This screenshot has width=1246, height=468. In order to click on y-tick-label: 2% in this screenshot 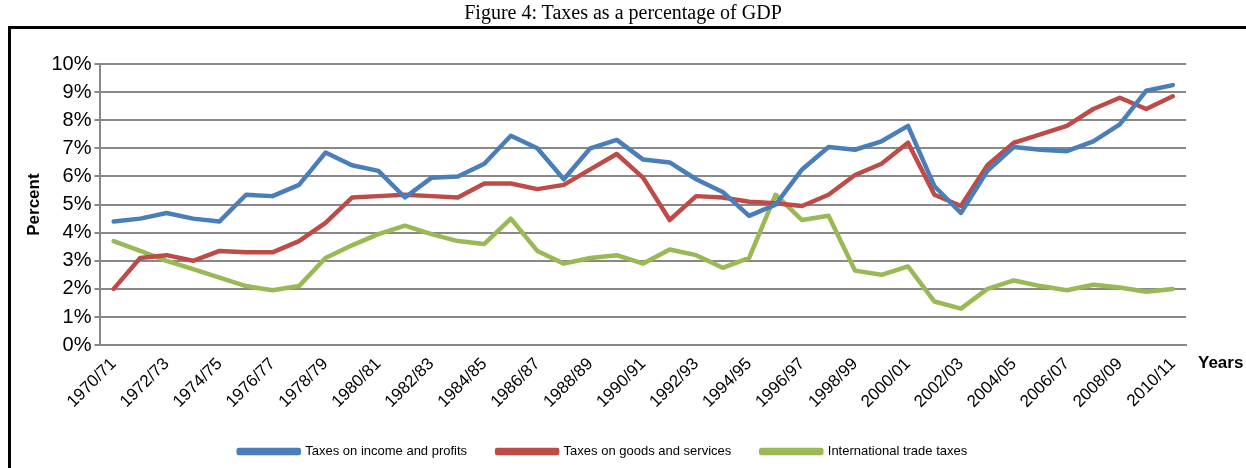, I will do `click(77, 287)`.